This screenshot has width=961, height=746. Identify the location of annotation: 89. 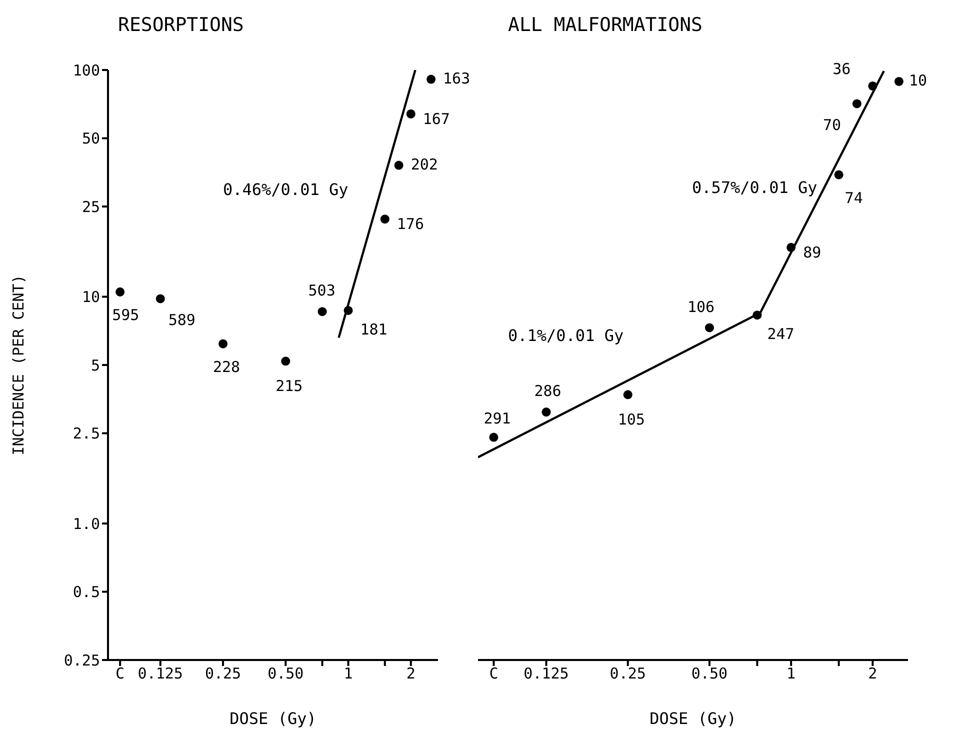
(812, 253).